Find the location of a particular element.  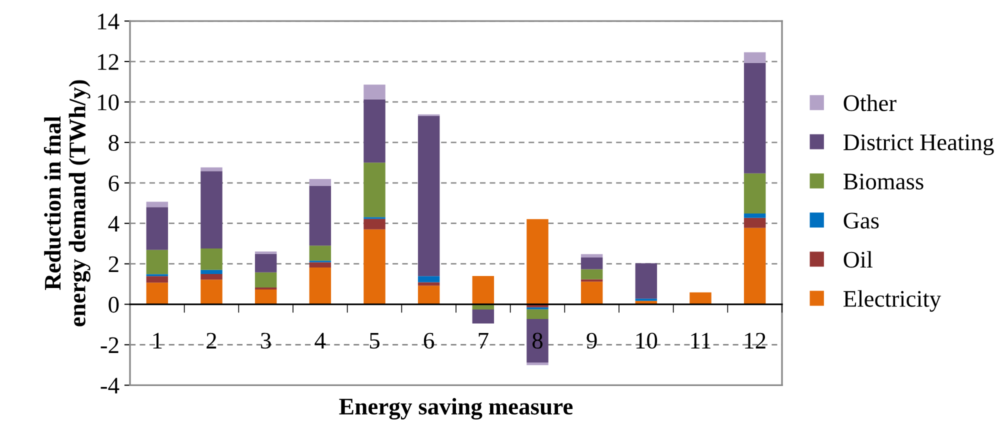

legend-label: District Heating is located at coordinates (919, 145).